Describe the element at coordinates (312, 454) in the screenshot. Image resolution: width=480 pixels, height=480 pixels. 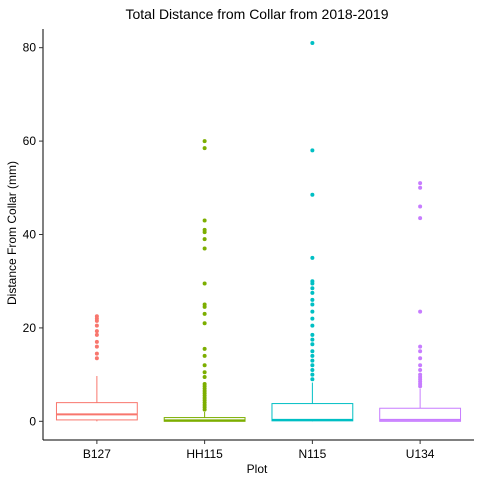
I see `x-tick-label: N115` at that location.